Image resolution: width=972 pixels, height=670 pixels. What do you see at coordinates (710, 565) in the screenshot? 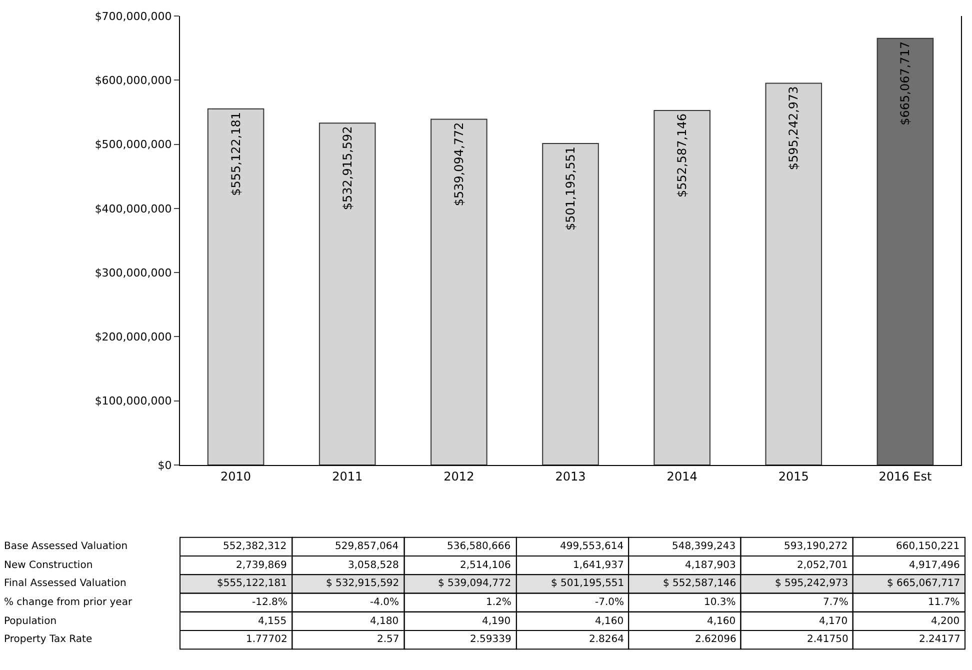
I see `text: 4,187,903` at bounding box center [710, 565].